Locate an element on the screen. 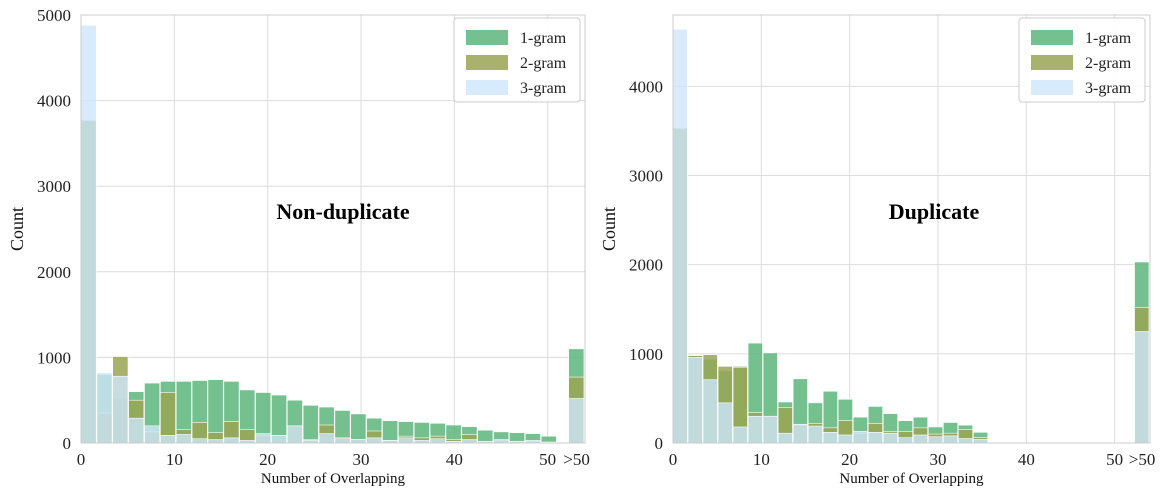  panel-annotation: Duplicate is located at coordinates (934, 211).